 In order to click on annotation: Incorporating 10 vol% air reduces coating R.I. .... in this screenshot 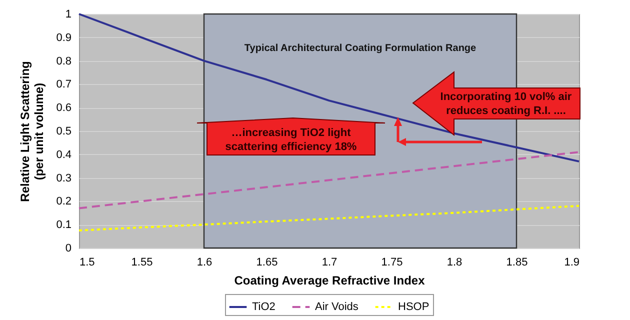, I will do `click(506, 104)`.